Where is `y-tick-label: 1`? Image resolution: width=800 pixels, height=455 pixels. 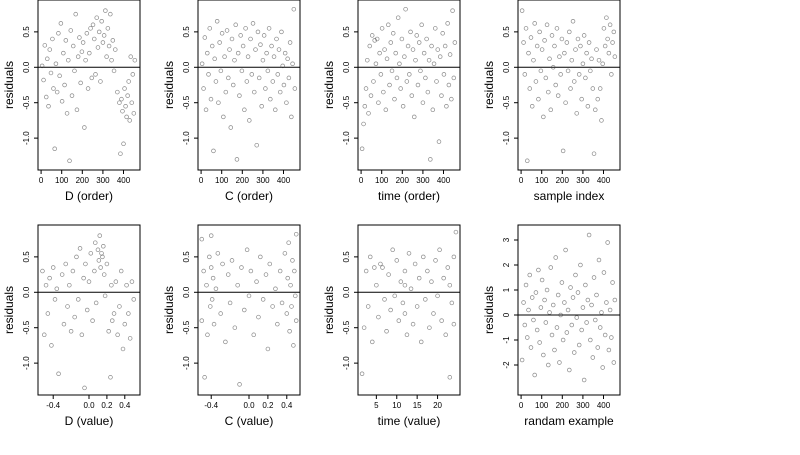 y-tick-label: 1 is located at coordinates (506, 289).